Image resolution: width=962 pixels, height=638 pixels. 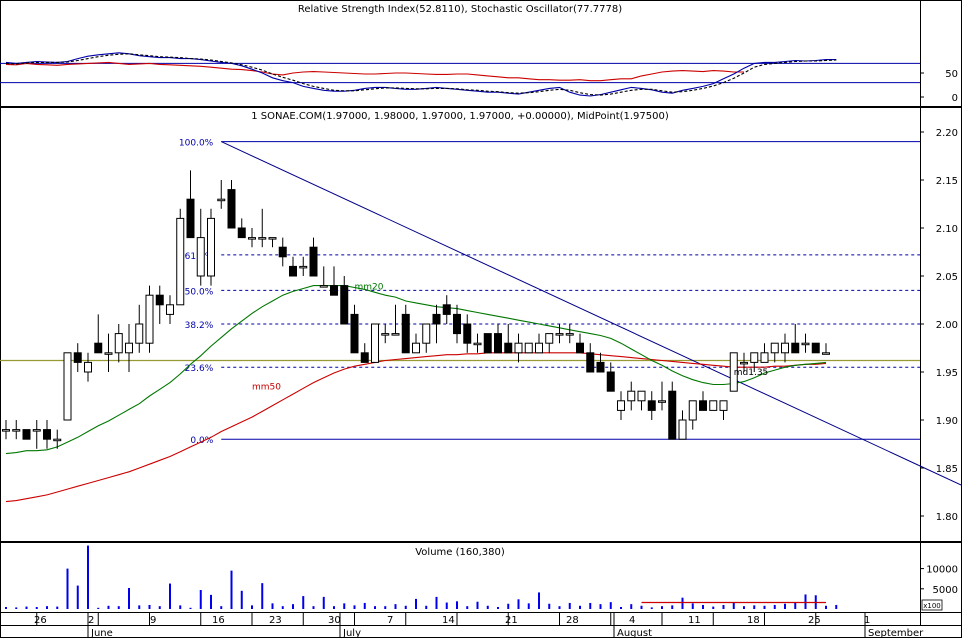 What do you see at coordinates (374, 71) in the screenshot?
I see `oscillator-series-rsi` at bounding box center [374, 71].